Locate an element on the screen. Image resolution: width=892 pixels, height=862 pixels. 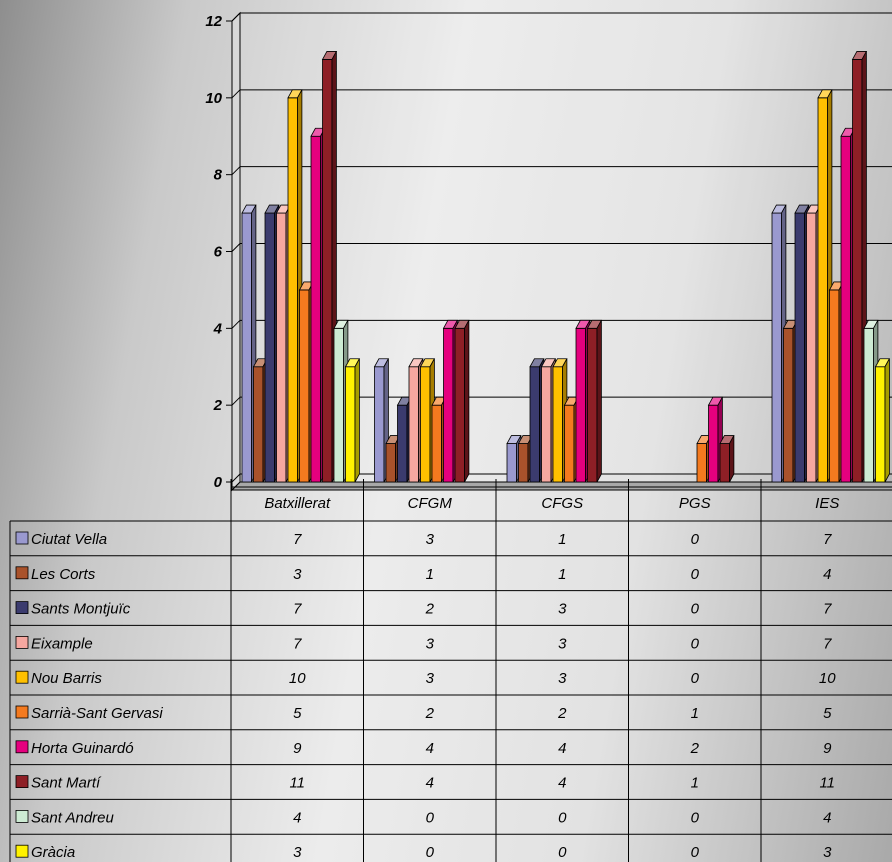
series-label: Sants Montjuïc is located at coordinates (81, 609).